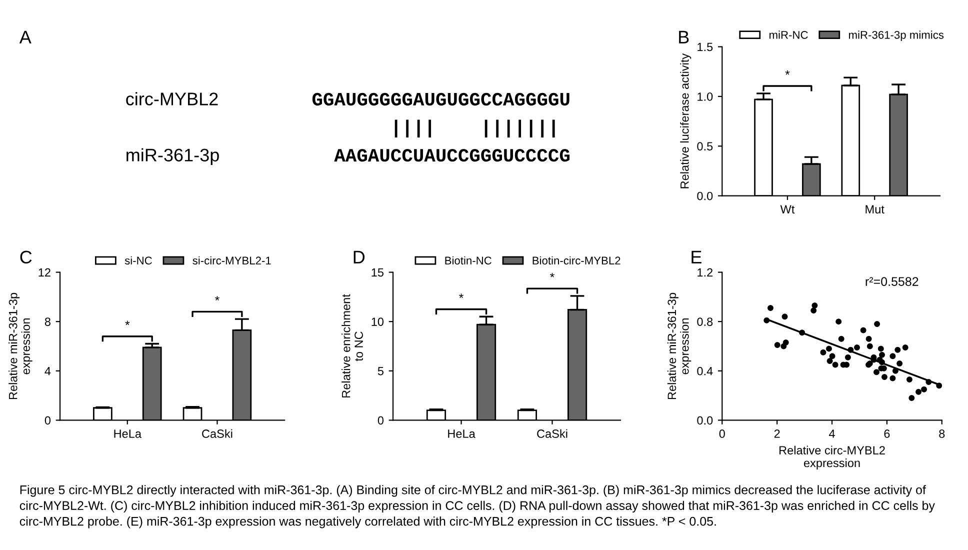  What do you see at coordinates (892, 281) in the screenshot?
I see `annotation: r²=0.5582` at bounding box center [892, 281].